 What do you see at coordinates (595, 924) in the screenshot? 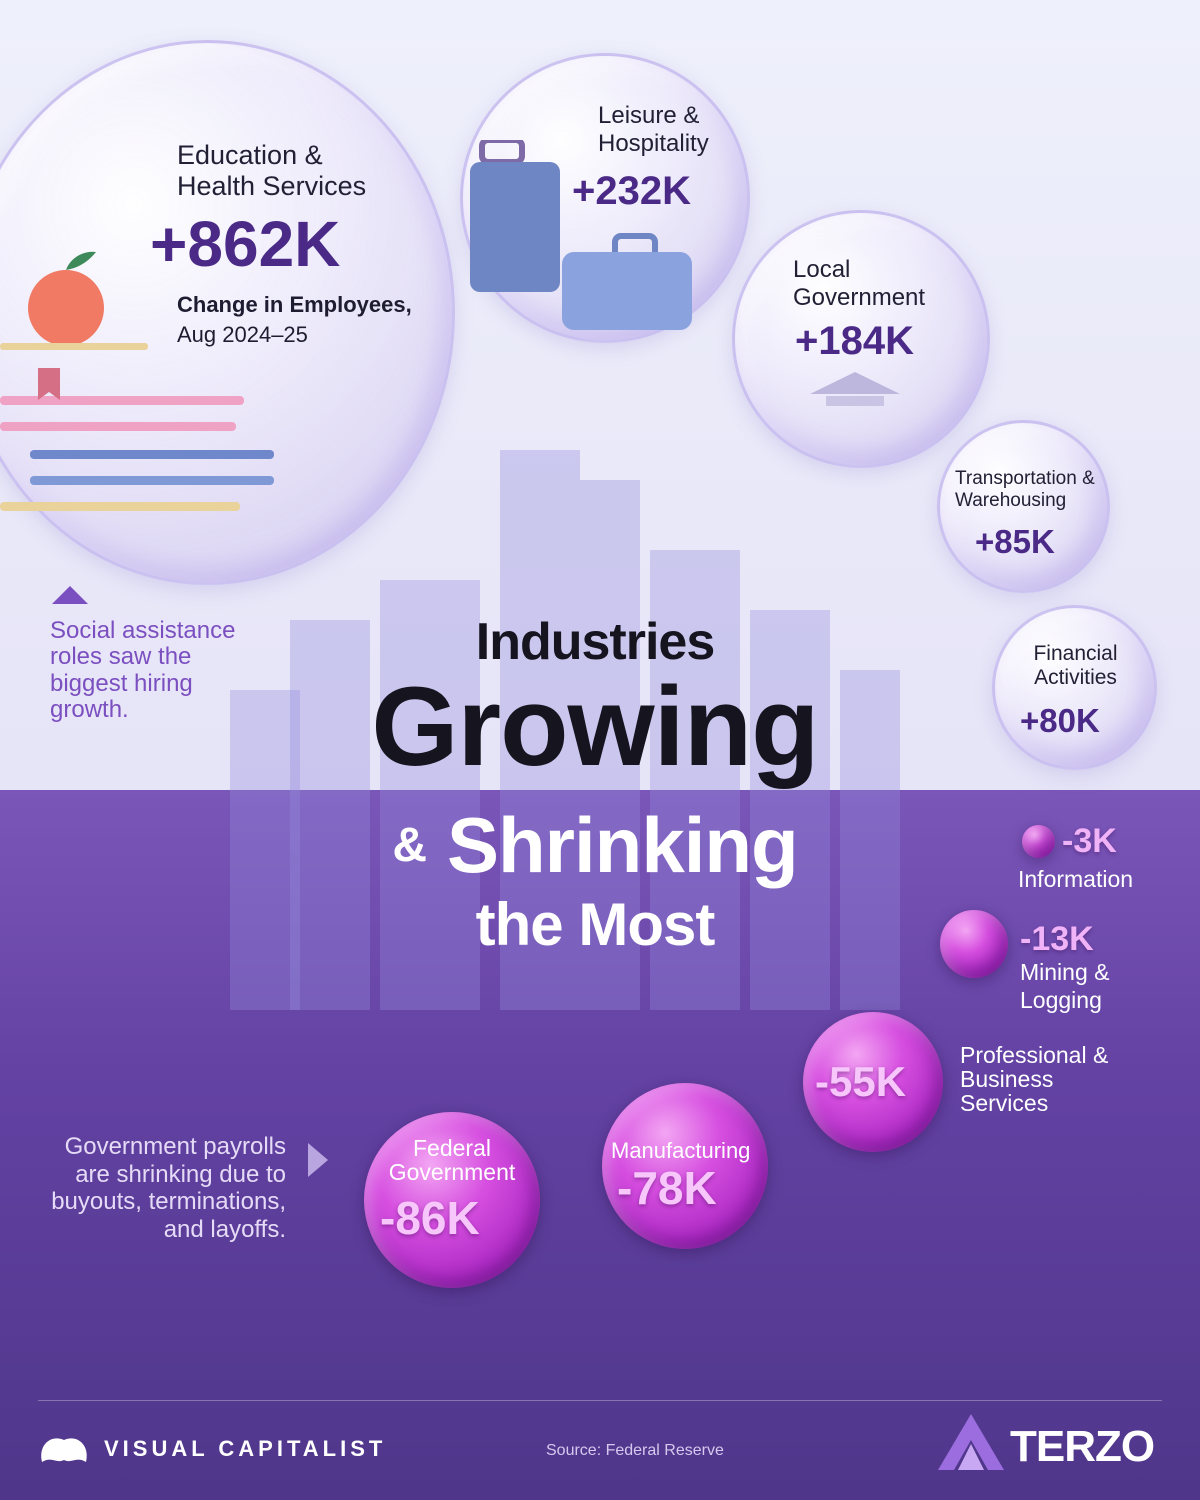
I see `title-line-4: the Most` at bounding box center [595, 924].